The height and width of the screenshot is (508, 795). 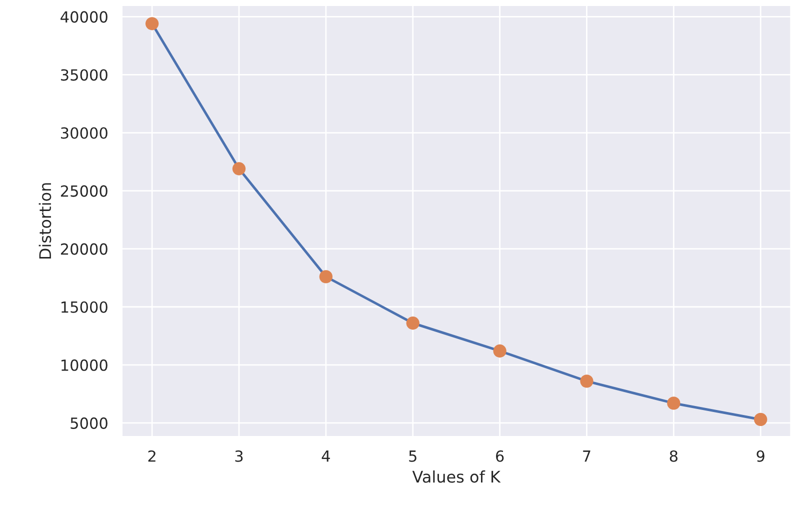 What do you see at coordinates (586, 456) in the screenshot?
I see `x-tick-label: 7` at bounding box center [586, 456].